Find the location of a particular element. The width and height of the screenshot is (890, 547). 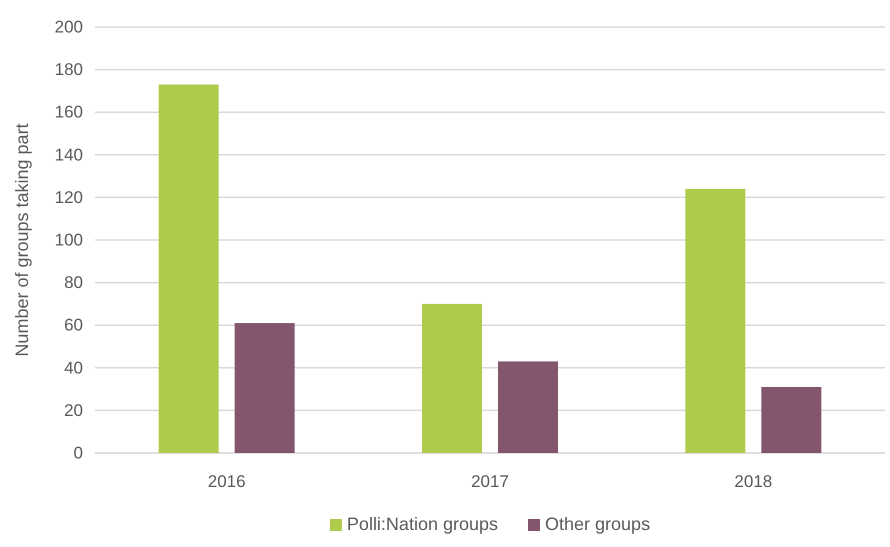

y-tick-label: 120 is located at coordinates (68, 197).